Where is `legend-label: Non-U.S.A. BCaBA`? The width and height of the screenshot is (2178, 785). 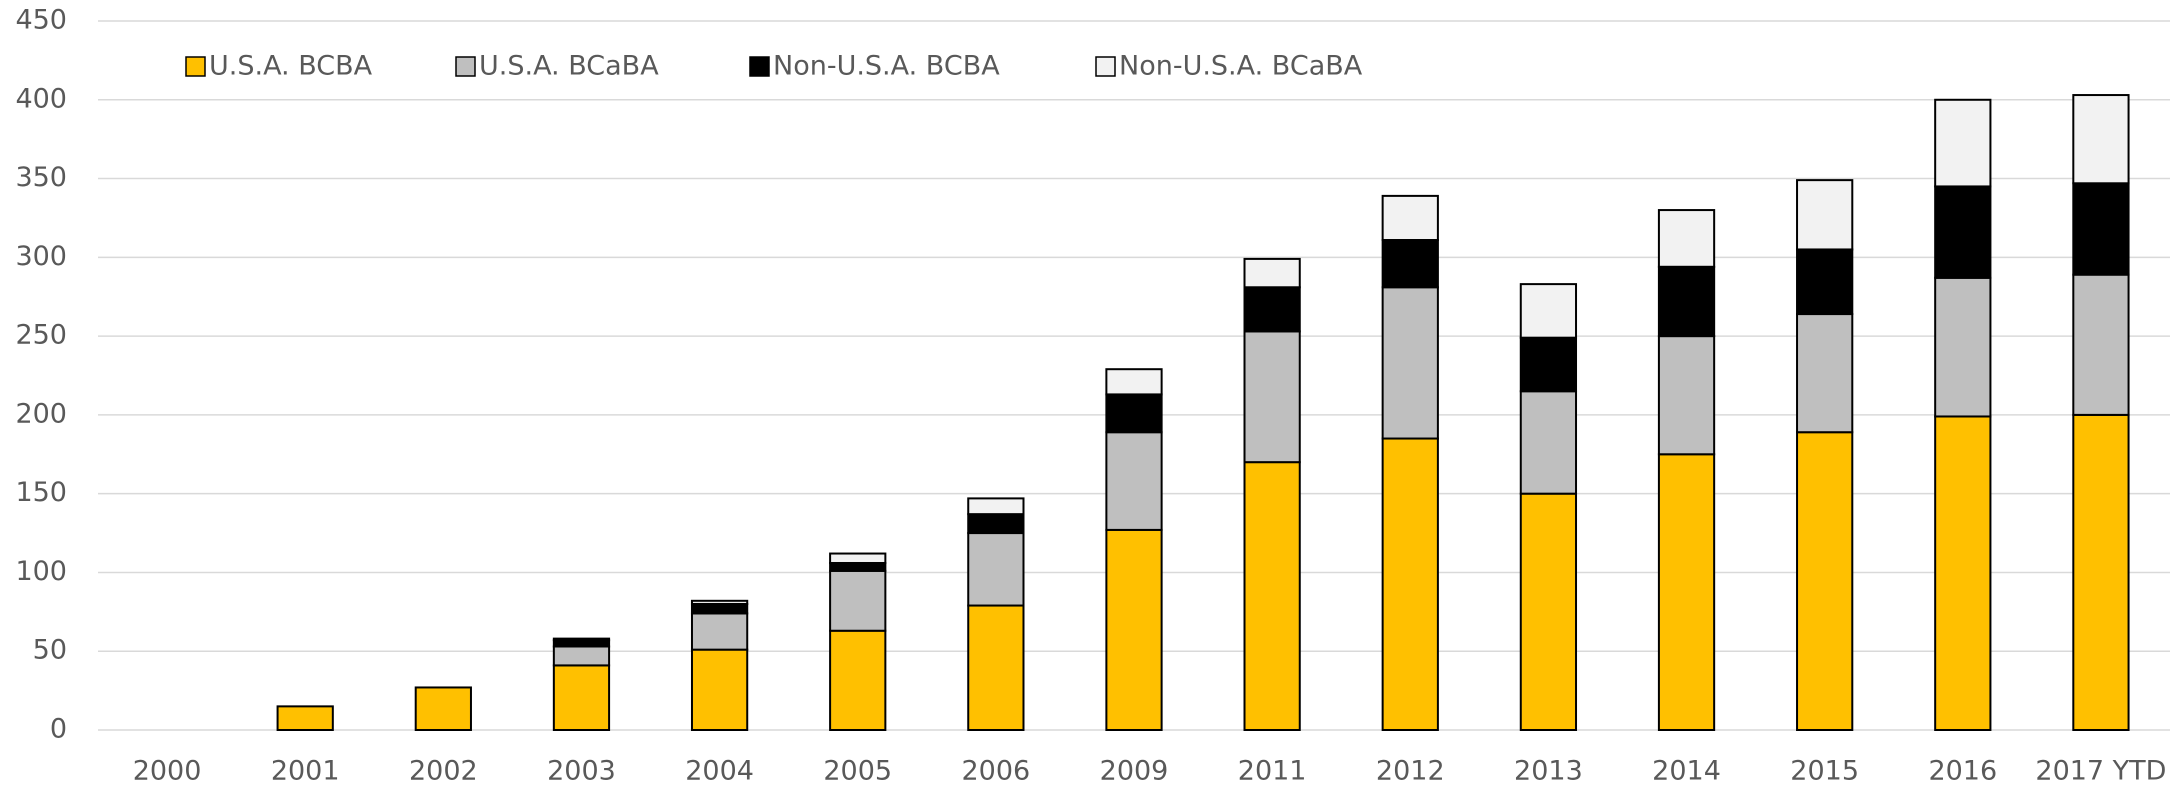
legend-label: Non-U.S.A. BCaBA is located at coordinates (1241, 66).